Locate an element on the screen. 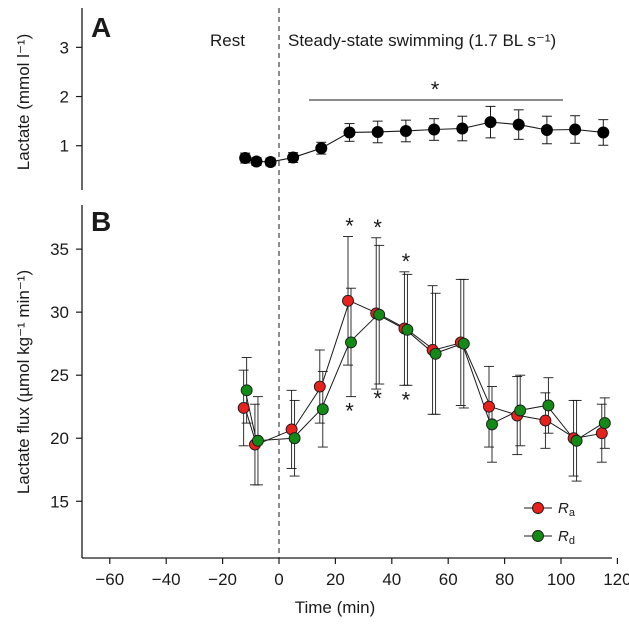 This screenshot has height=629, width=629. panel-b-y-tick-label: 30 is located at coordinates (59, 312).